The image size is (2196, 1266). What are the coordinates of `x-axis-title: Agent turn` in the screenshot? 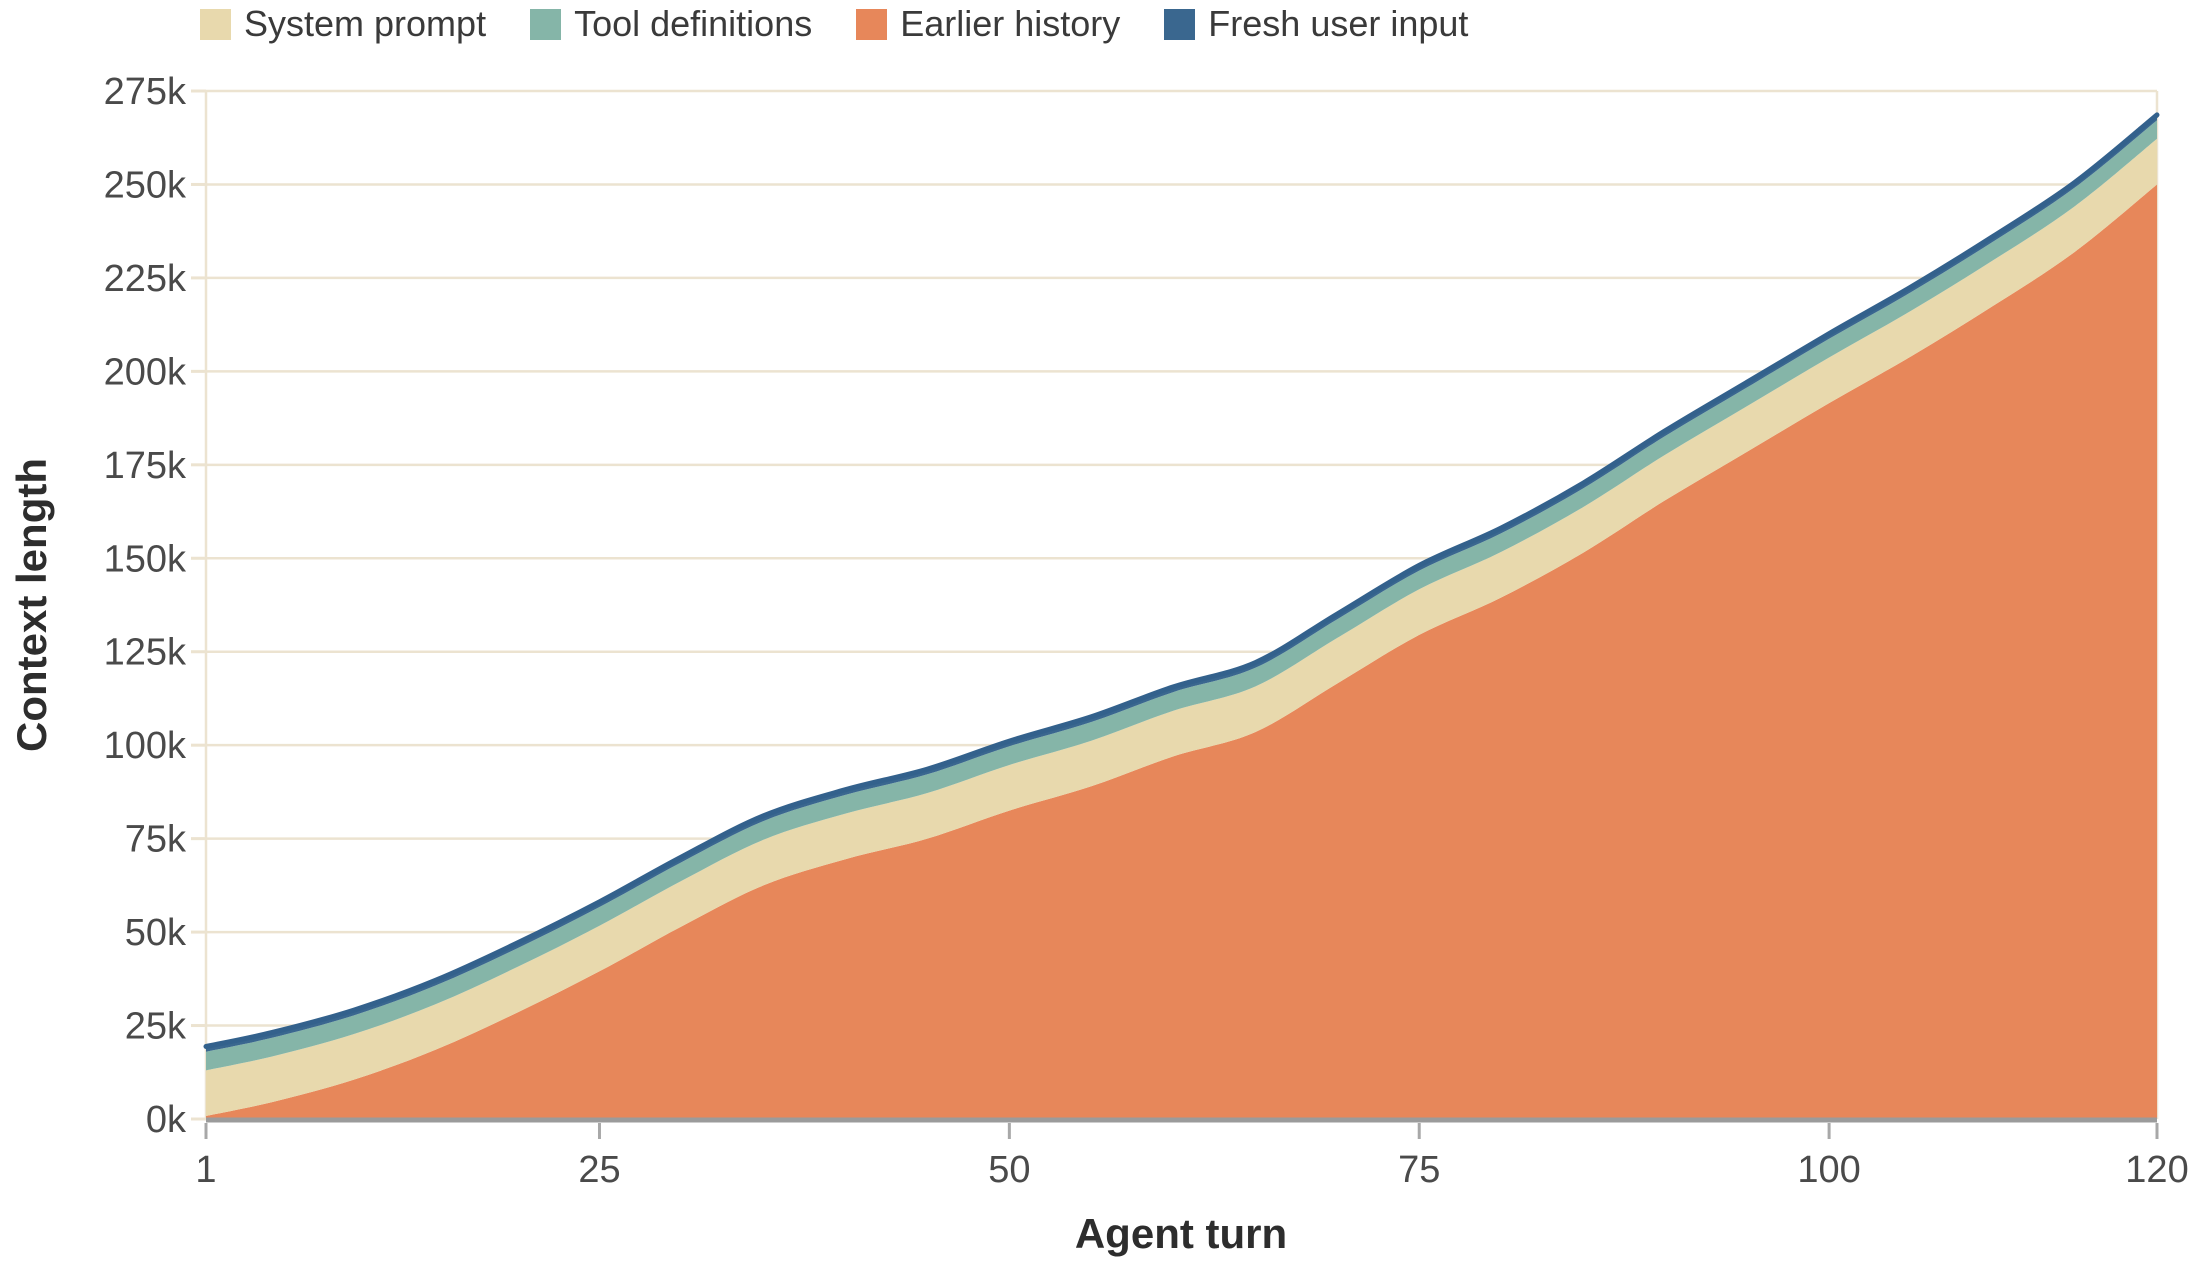 It's located at (1181, 1233).